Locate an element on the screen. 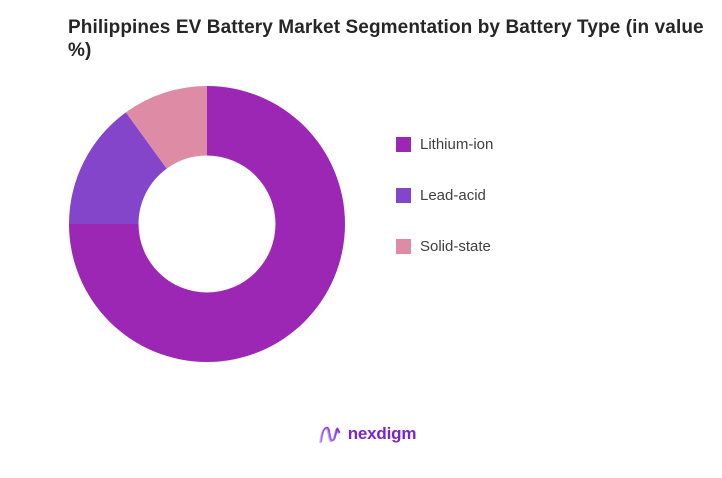 This screenshot has height=478, width=722. legend-item-lead-acid: Lead-acid is located at coordinates (444, 195).